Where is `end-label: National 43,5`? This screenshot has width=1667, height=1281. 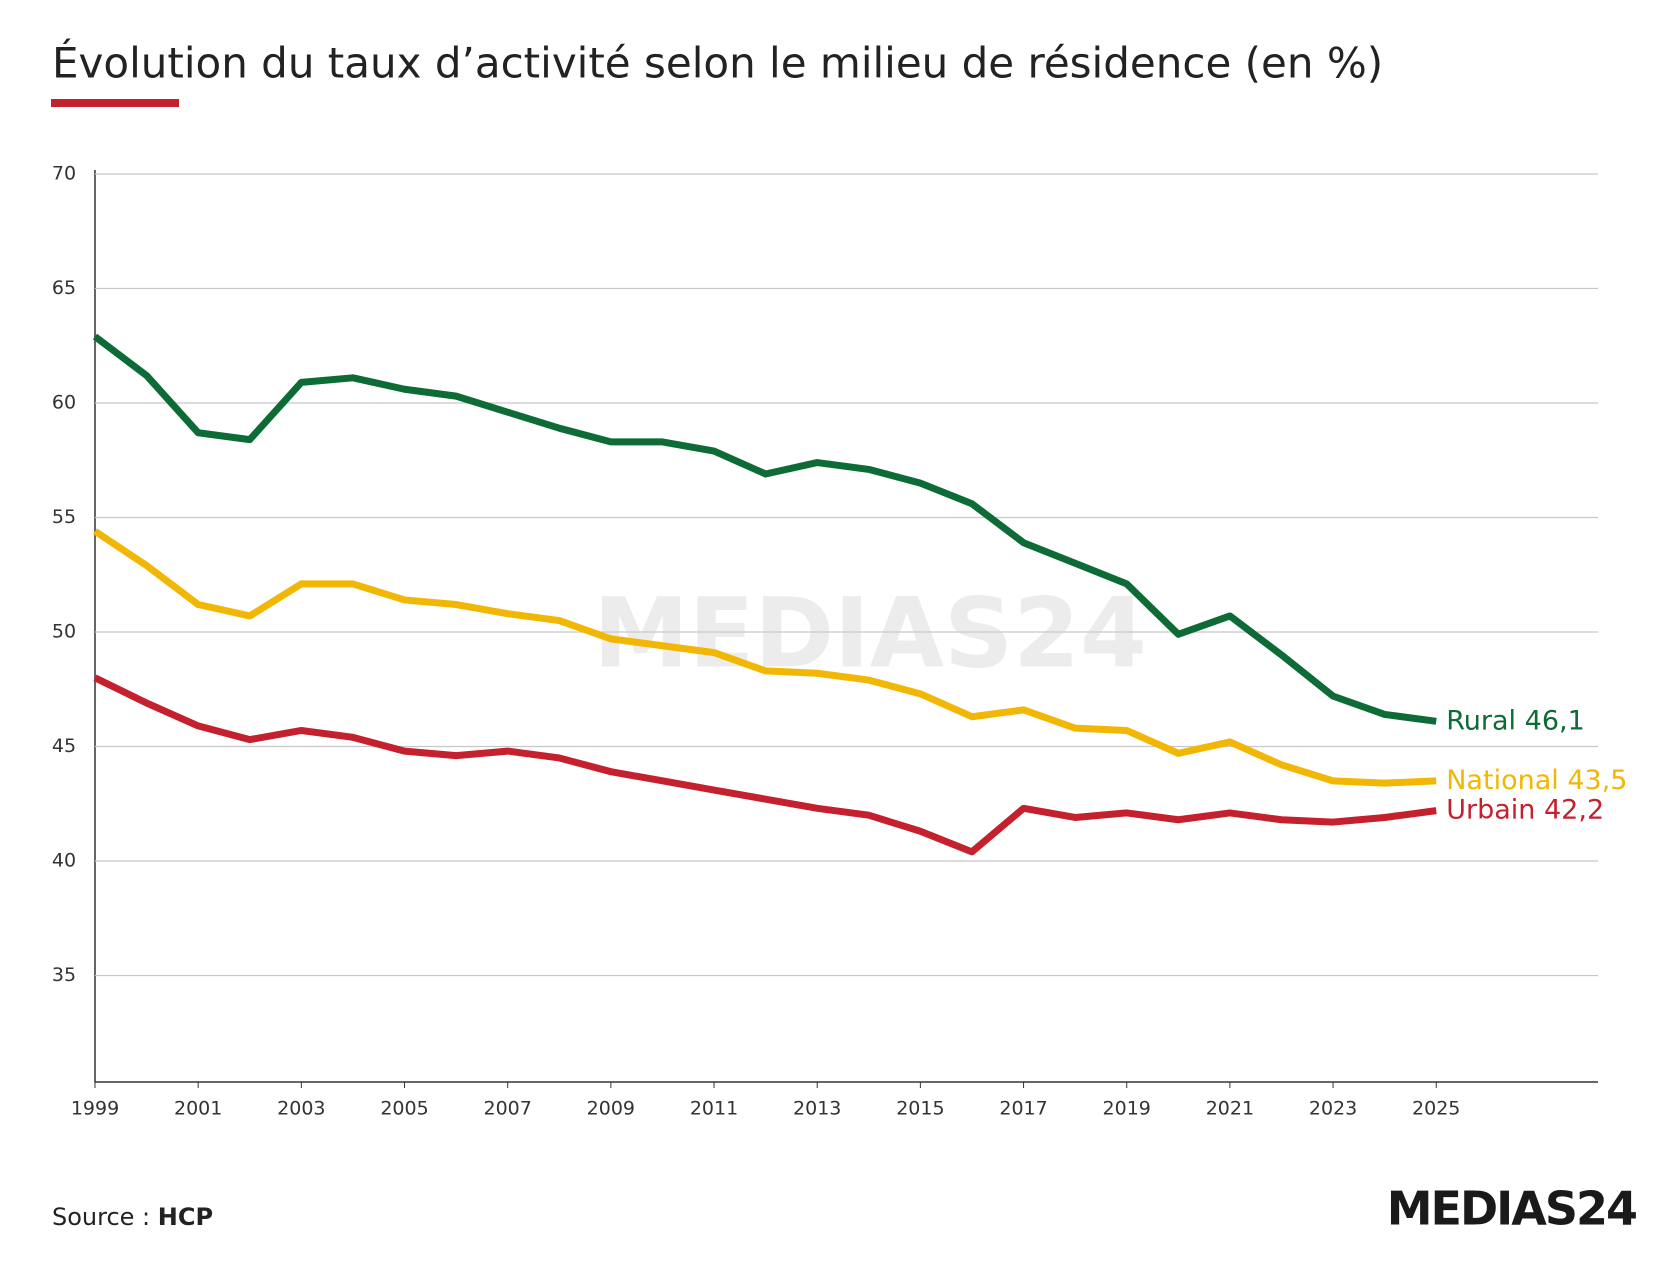 end-label: National 43,5 is located at coordinates (1536, 779).